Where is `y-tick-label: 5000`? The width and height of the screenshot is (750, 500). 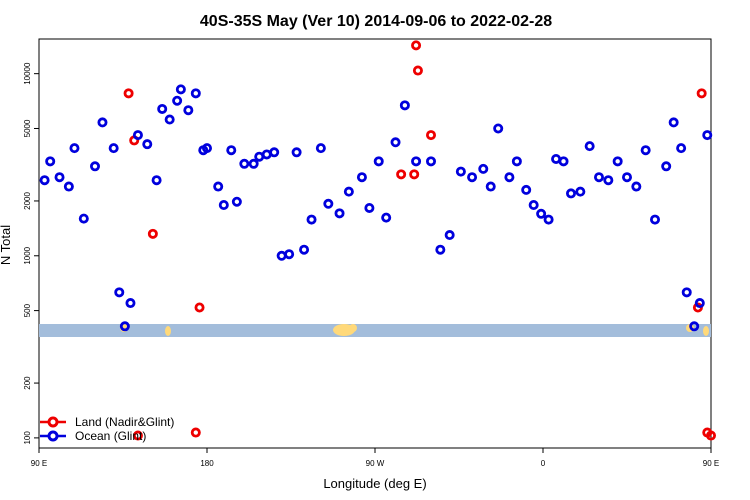
y-tick-label: 5000 is located at coordinates (27, 128).